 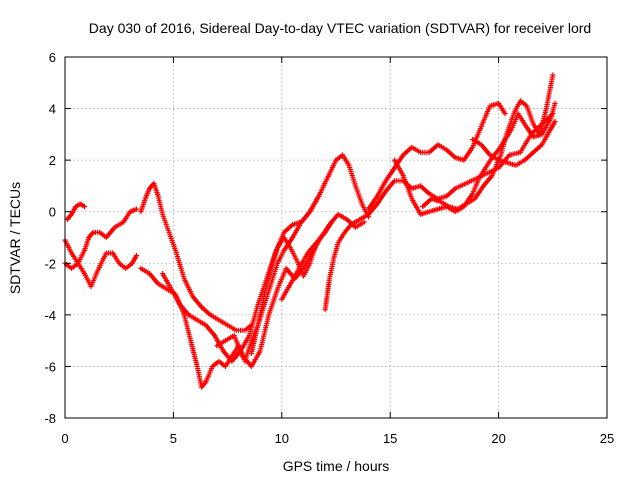 I want to click on x-tick-label: 20, so click(x=498, y=438).